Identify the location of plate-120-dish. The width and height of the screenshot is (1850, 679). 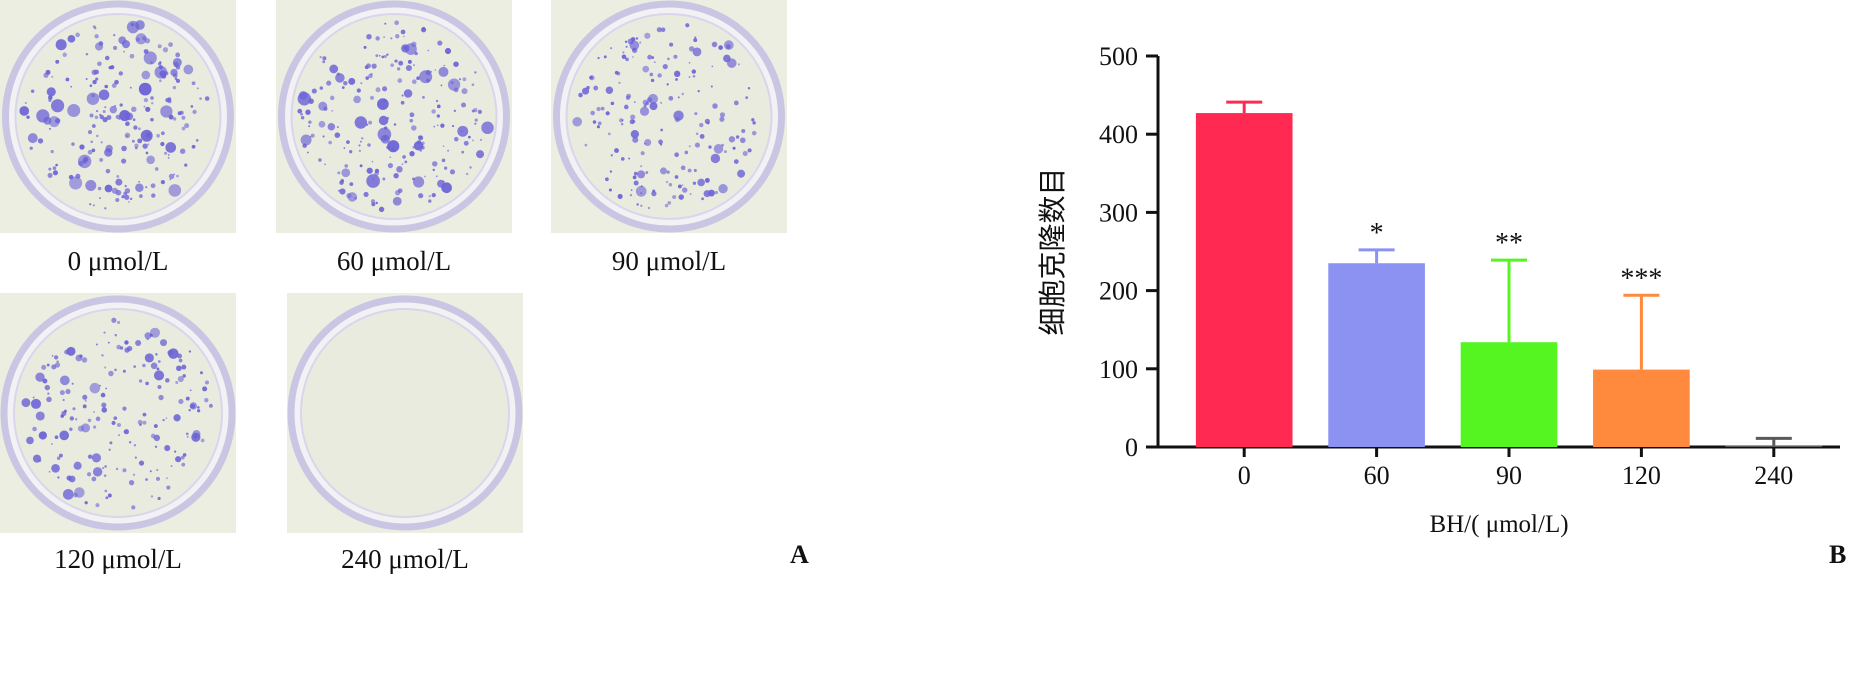
(118, 413).